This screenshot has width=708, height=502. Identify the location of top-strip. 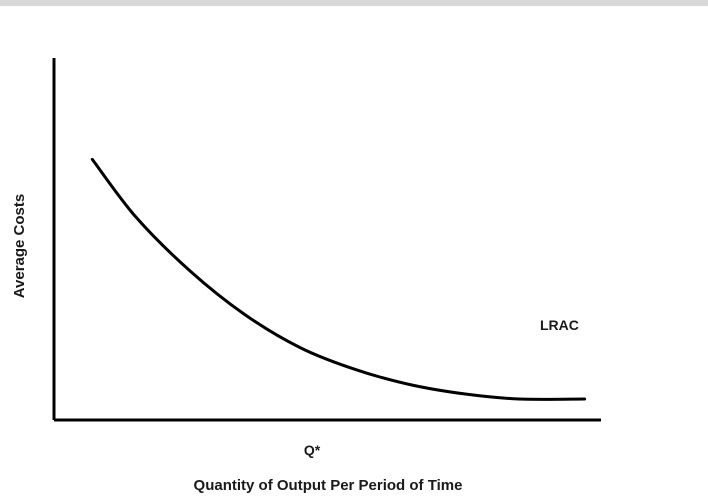
(354, 3).